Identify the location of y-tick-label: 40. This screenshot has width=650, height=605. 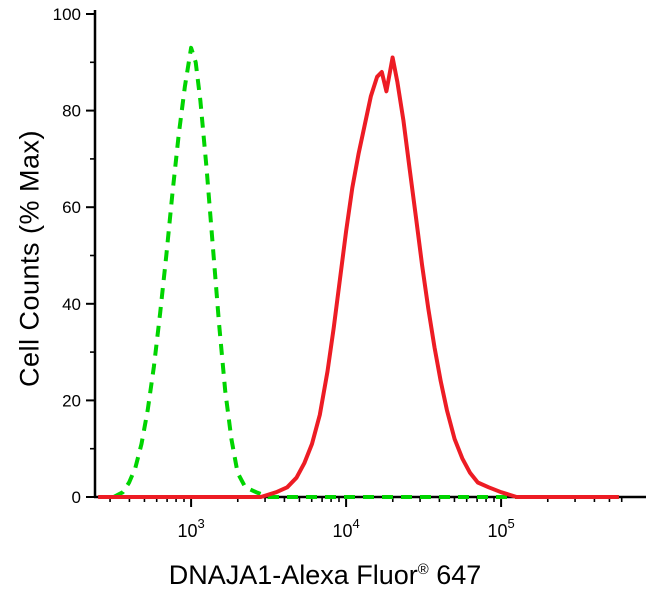
(71, 304).